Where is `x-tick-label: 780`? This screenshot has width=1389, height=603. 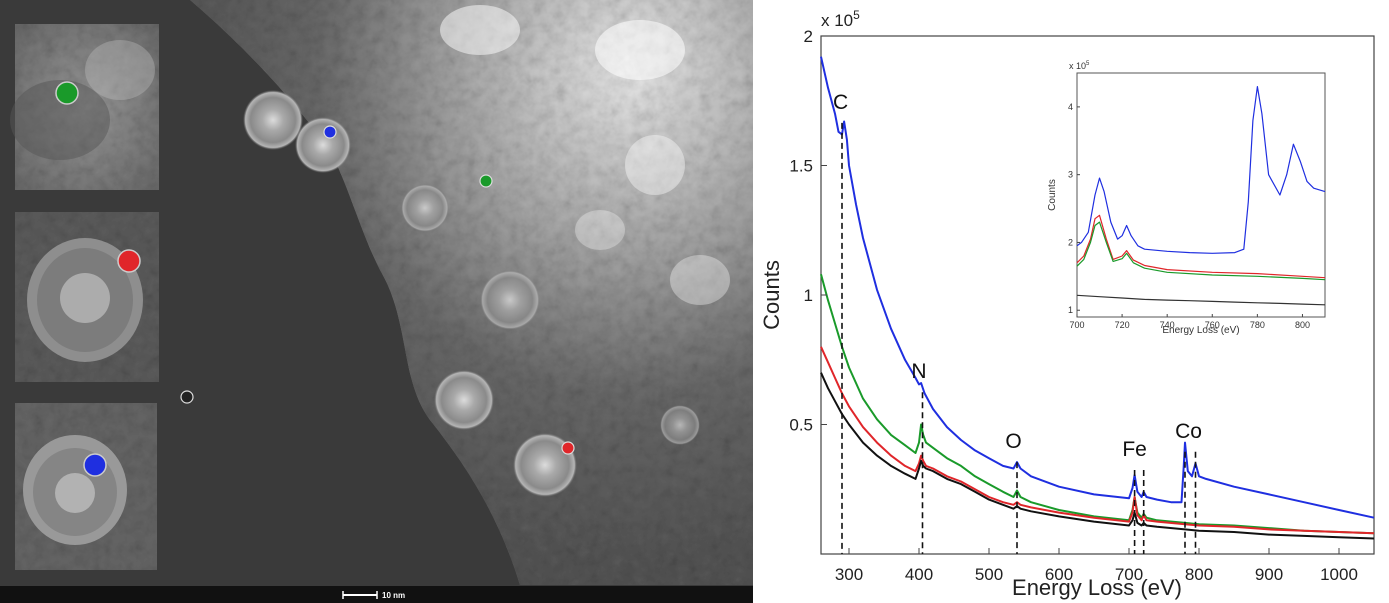 x-tick-label: 780 is located at coordinates (1257, 325).